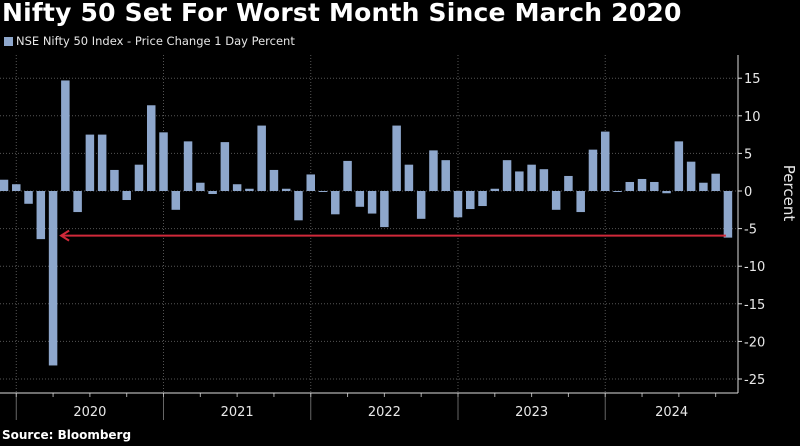 Image resolution: width=800 pixels, height=446 pixels. I want to click on bar-apr-2021, so click(212, 193).